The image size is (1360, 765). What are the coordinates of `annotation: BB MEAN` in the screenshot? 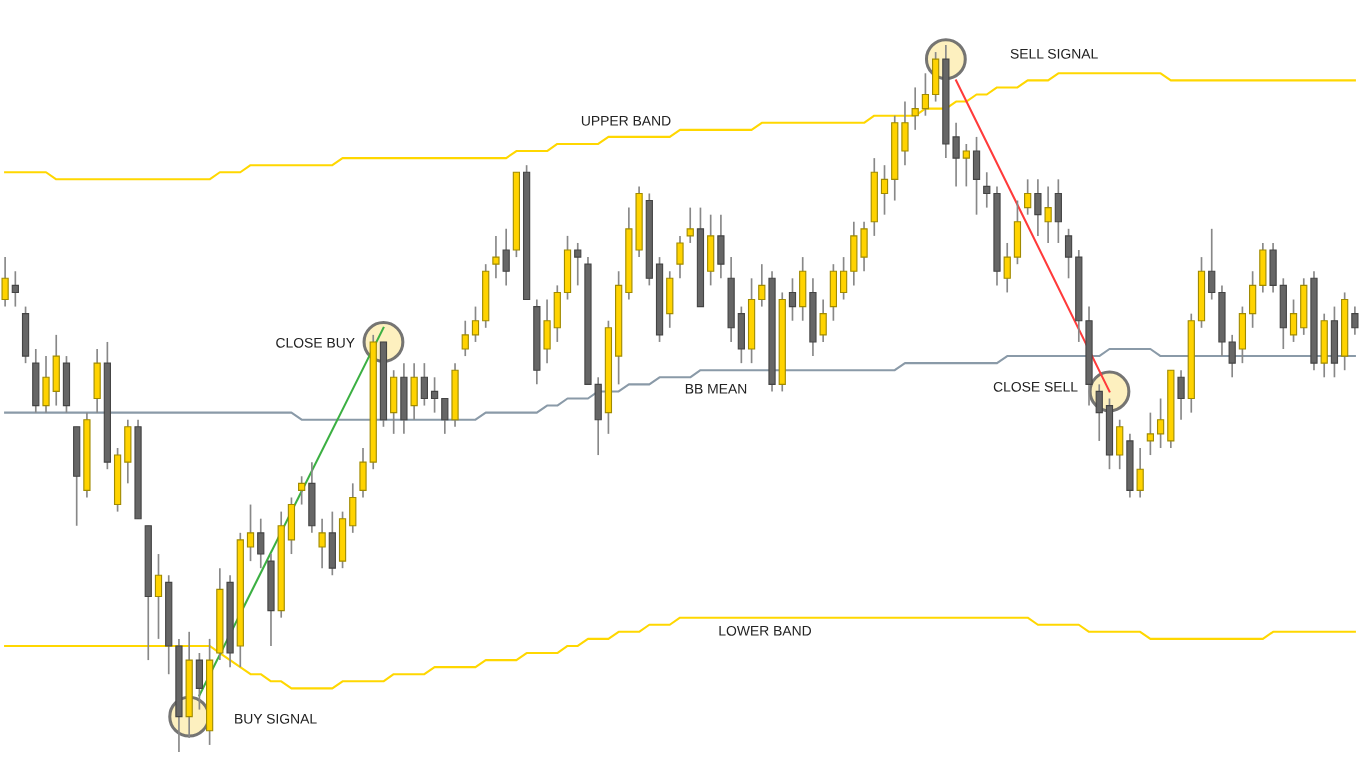 It's located at (716, 389).